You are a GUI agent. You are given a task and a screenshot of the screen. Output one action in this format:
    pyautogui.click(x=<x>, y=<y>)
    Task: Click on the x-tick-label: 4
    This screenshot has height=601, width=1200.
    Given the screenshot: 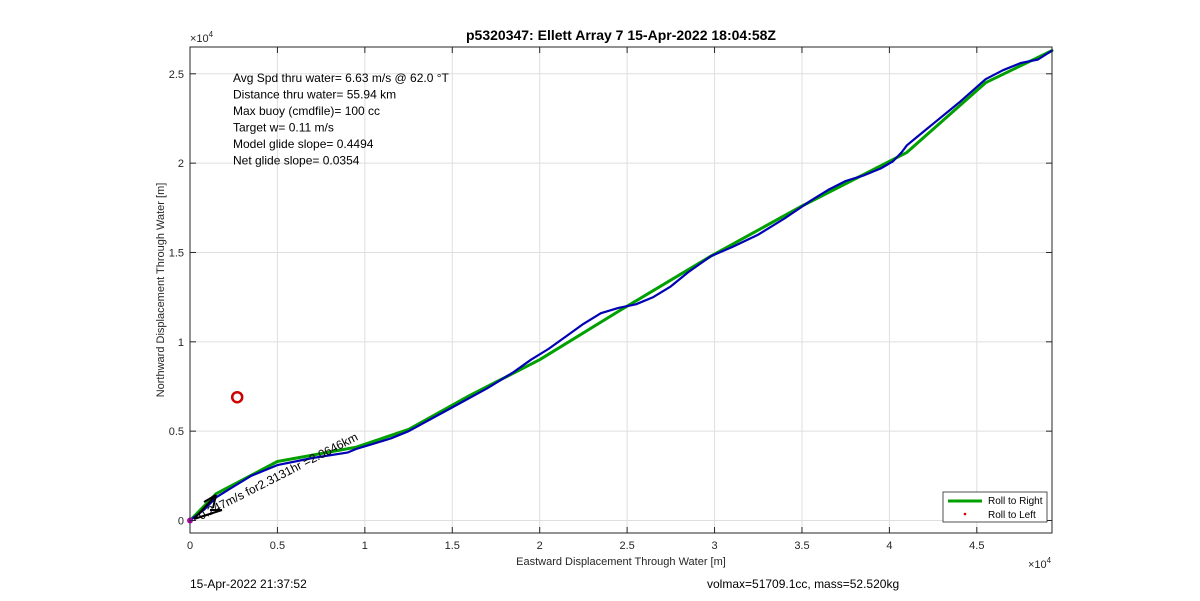 What is the action you would take?
    pyautogui.click(x=889, y=546)
    